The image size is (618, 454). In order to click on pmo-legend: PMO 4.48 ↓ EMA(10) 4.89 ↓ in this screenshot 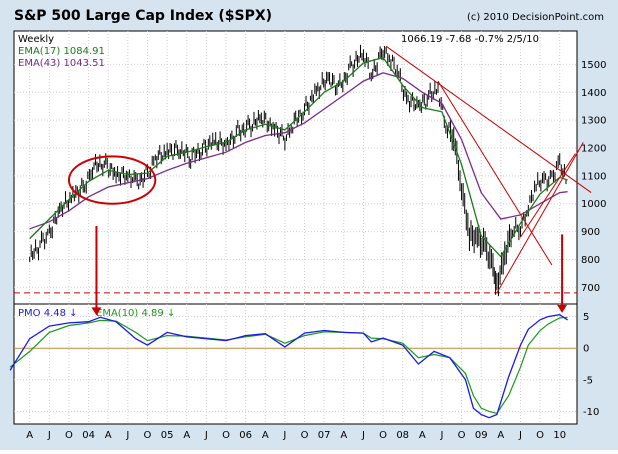, I will do `click(96, 313)`.